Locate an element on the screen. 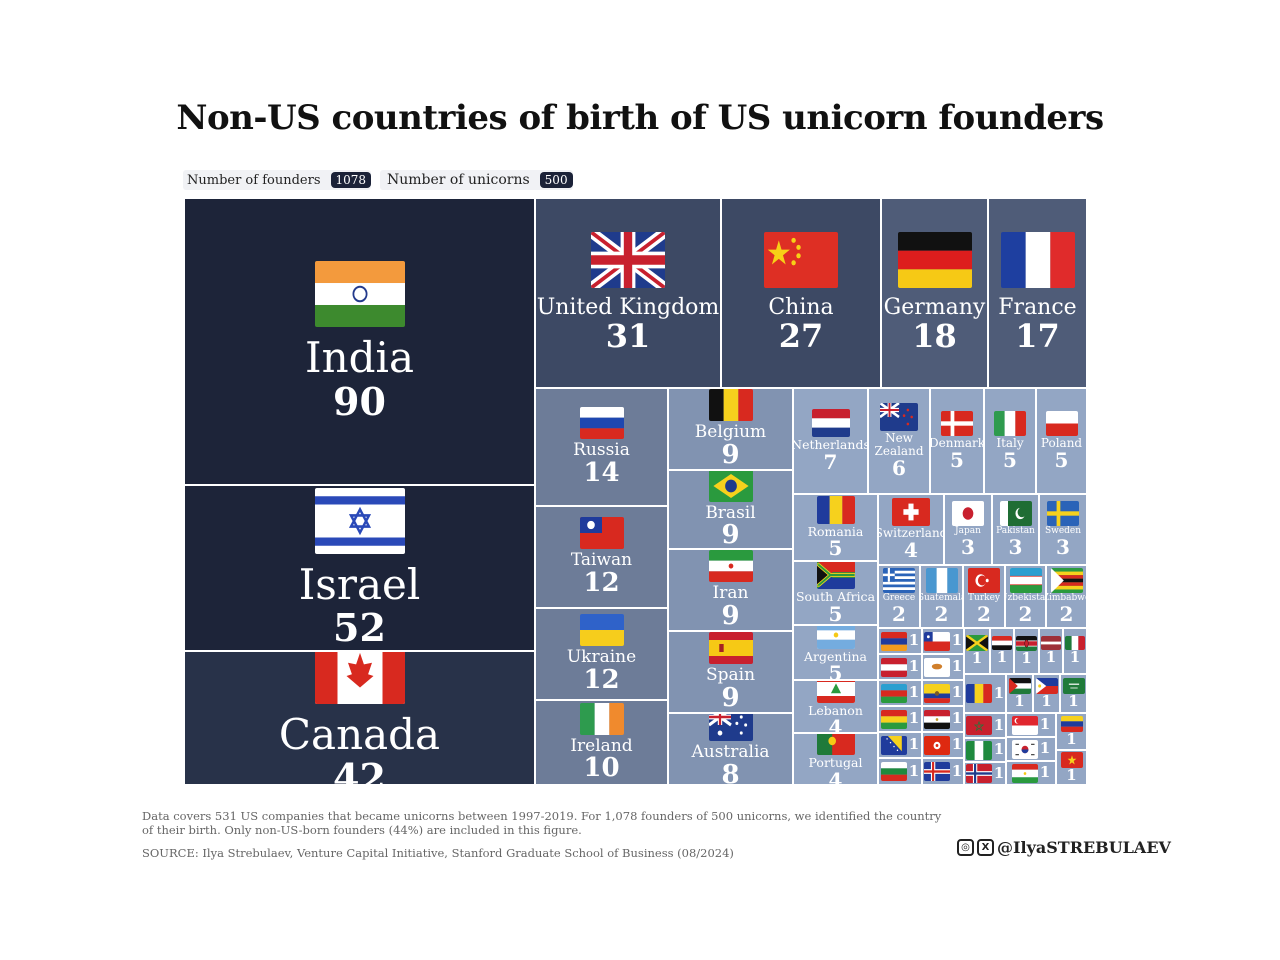  tile-content: Spain 9 is located at coordinates (730, 672).